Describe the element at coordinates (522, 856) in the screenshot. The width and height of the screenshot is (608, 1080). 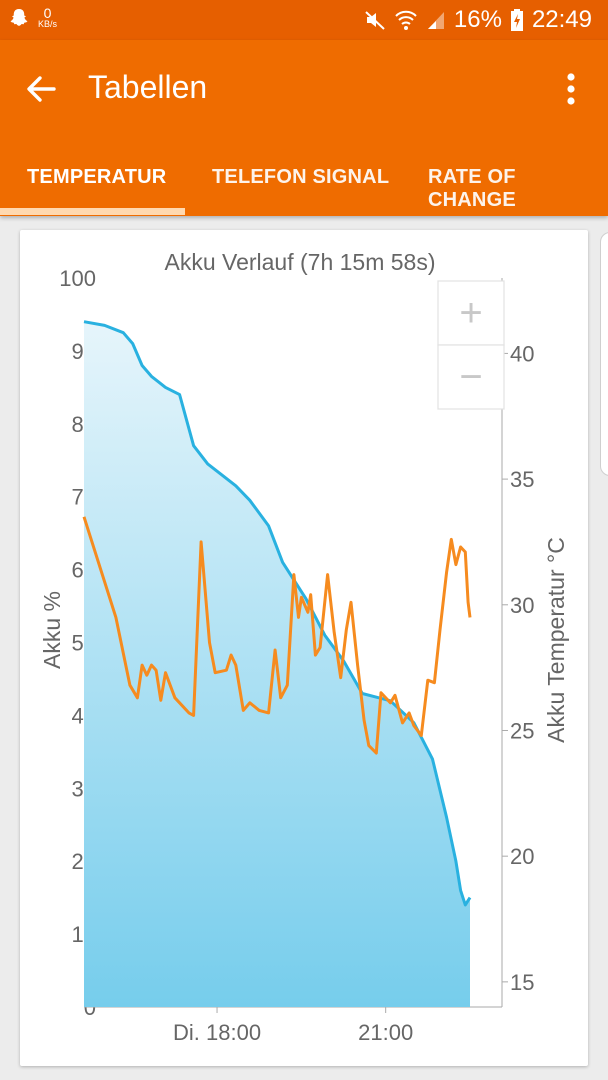
I see `y-right-tick-label: 20` at that location.